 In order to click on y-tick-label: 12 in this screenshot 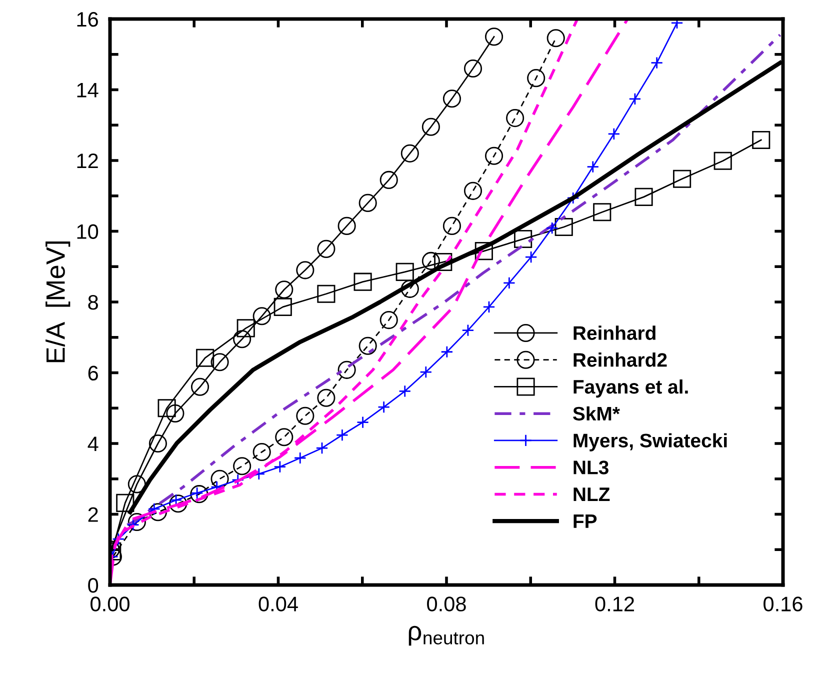, I will do `click(87, 161)`.